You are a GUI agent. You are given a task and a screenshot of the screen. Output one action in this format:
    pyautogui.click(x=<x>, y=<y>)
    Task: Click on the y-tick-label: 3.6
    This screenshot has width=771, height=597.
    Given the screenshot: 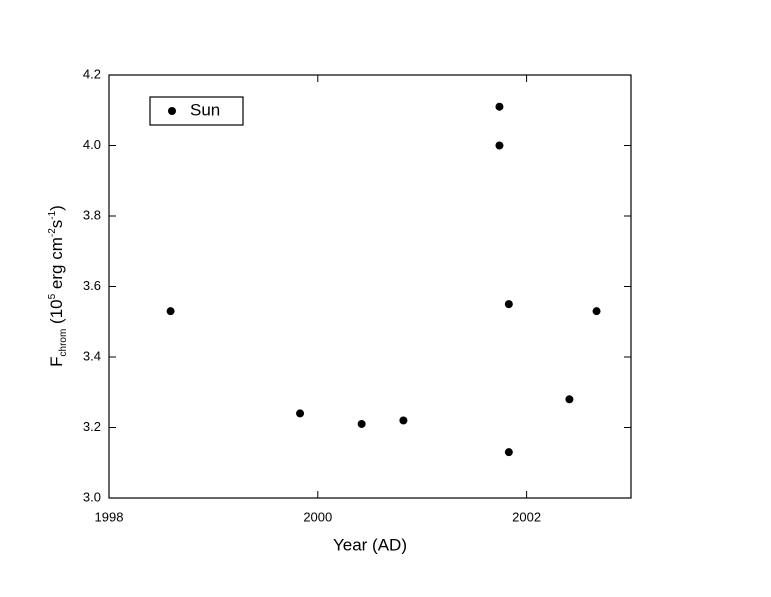 What is the action you would take?
    pyautogui.click(x=92, y=285)
    